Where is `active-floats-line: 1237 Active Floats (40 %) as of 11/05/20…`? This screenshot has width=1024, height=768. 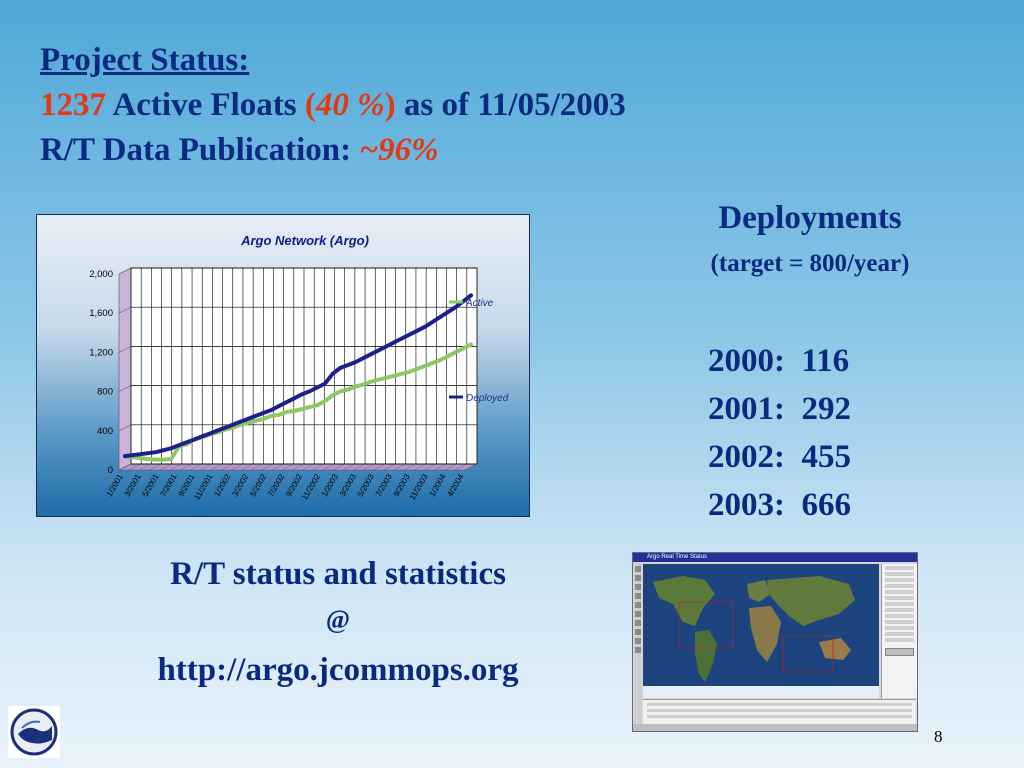 active-floats-line: 1237 Active Floats (40 %) as of 11/05/20… is located at coordinates (333, 105).